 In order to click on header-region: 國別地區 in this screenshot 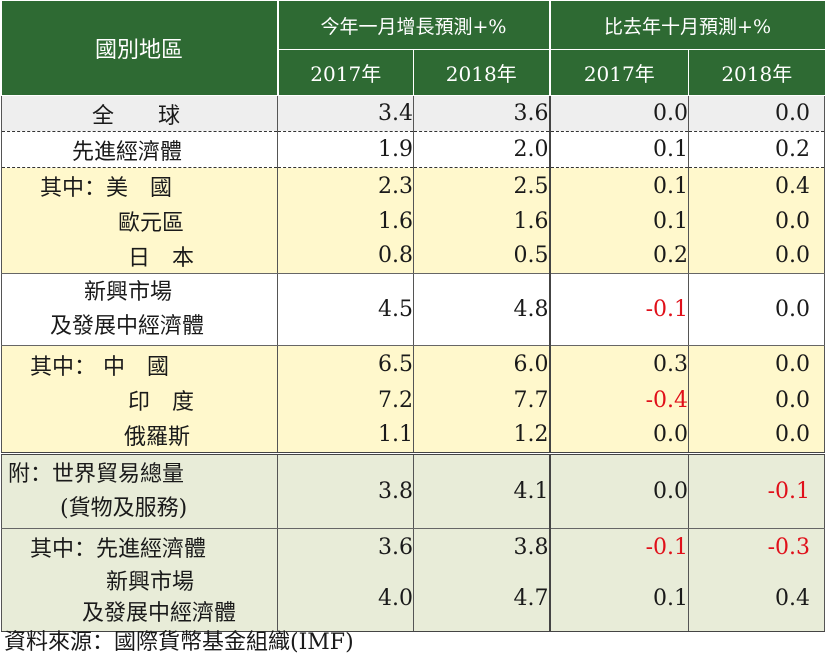, I will do `click(140, 48)`.